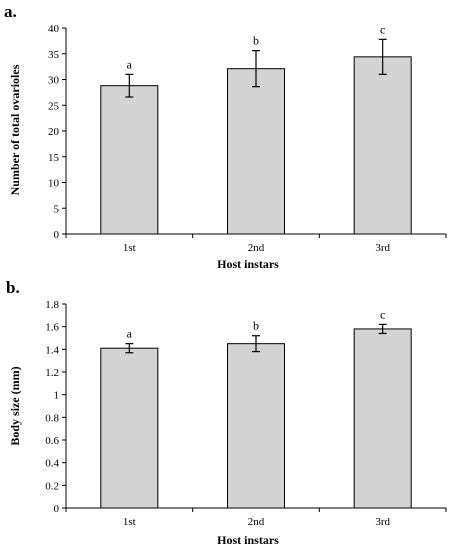 This screenshot has width=468, height=550. I want to click on y-tick-label: 1.6, so click(52, 328).